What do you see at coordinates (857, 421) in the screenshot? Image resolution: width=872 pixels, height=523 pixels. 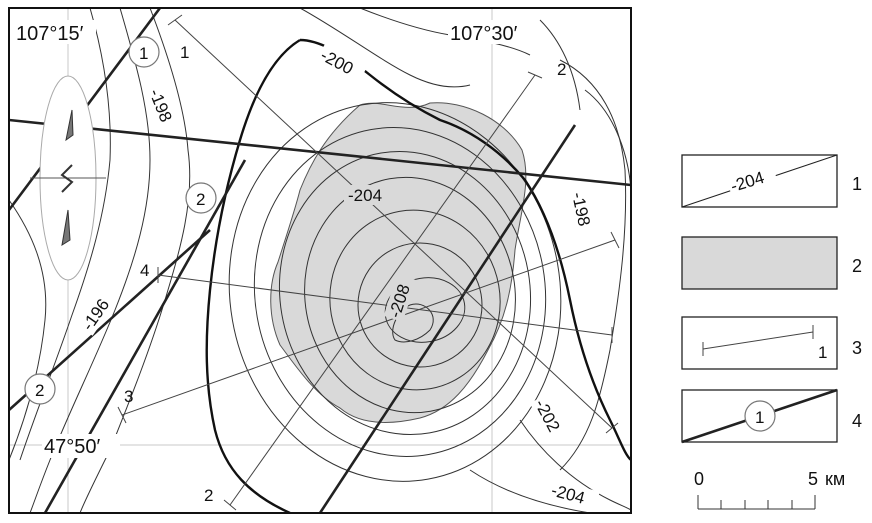 I see `legend-num-4: 4` at bounding box center [857, 421].